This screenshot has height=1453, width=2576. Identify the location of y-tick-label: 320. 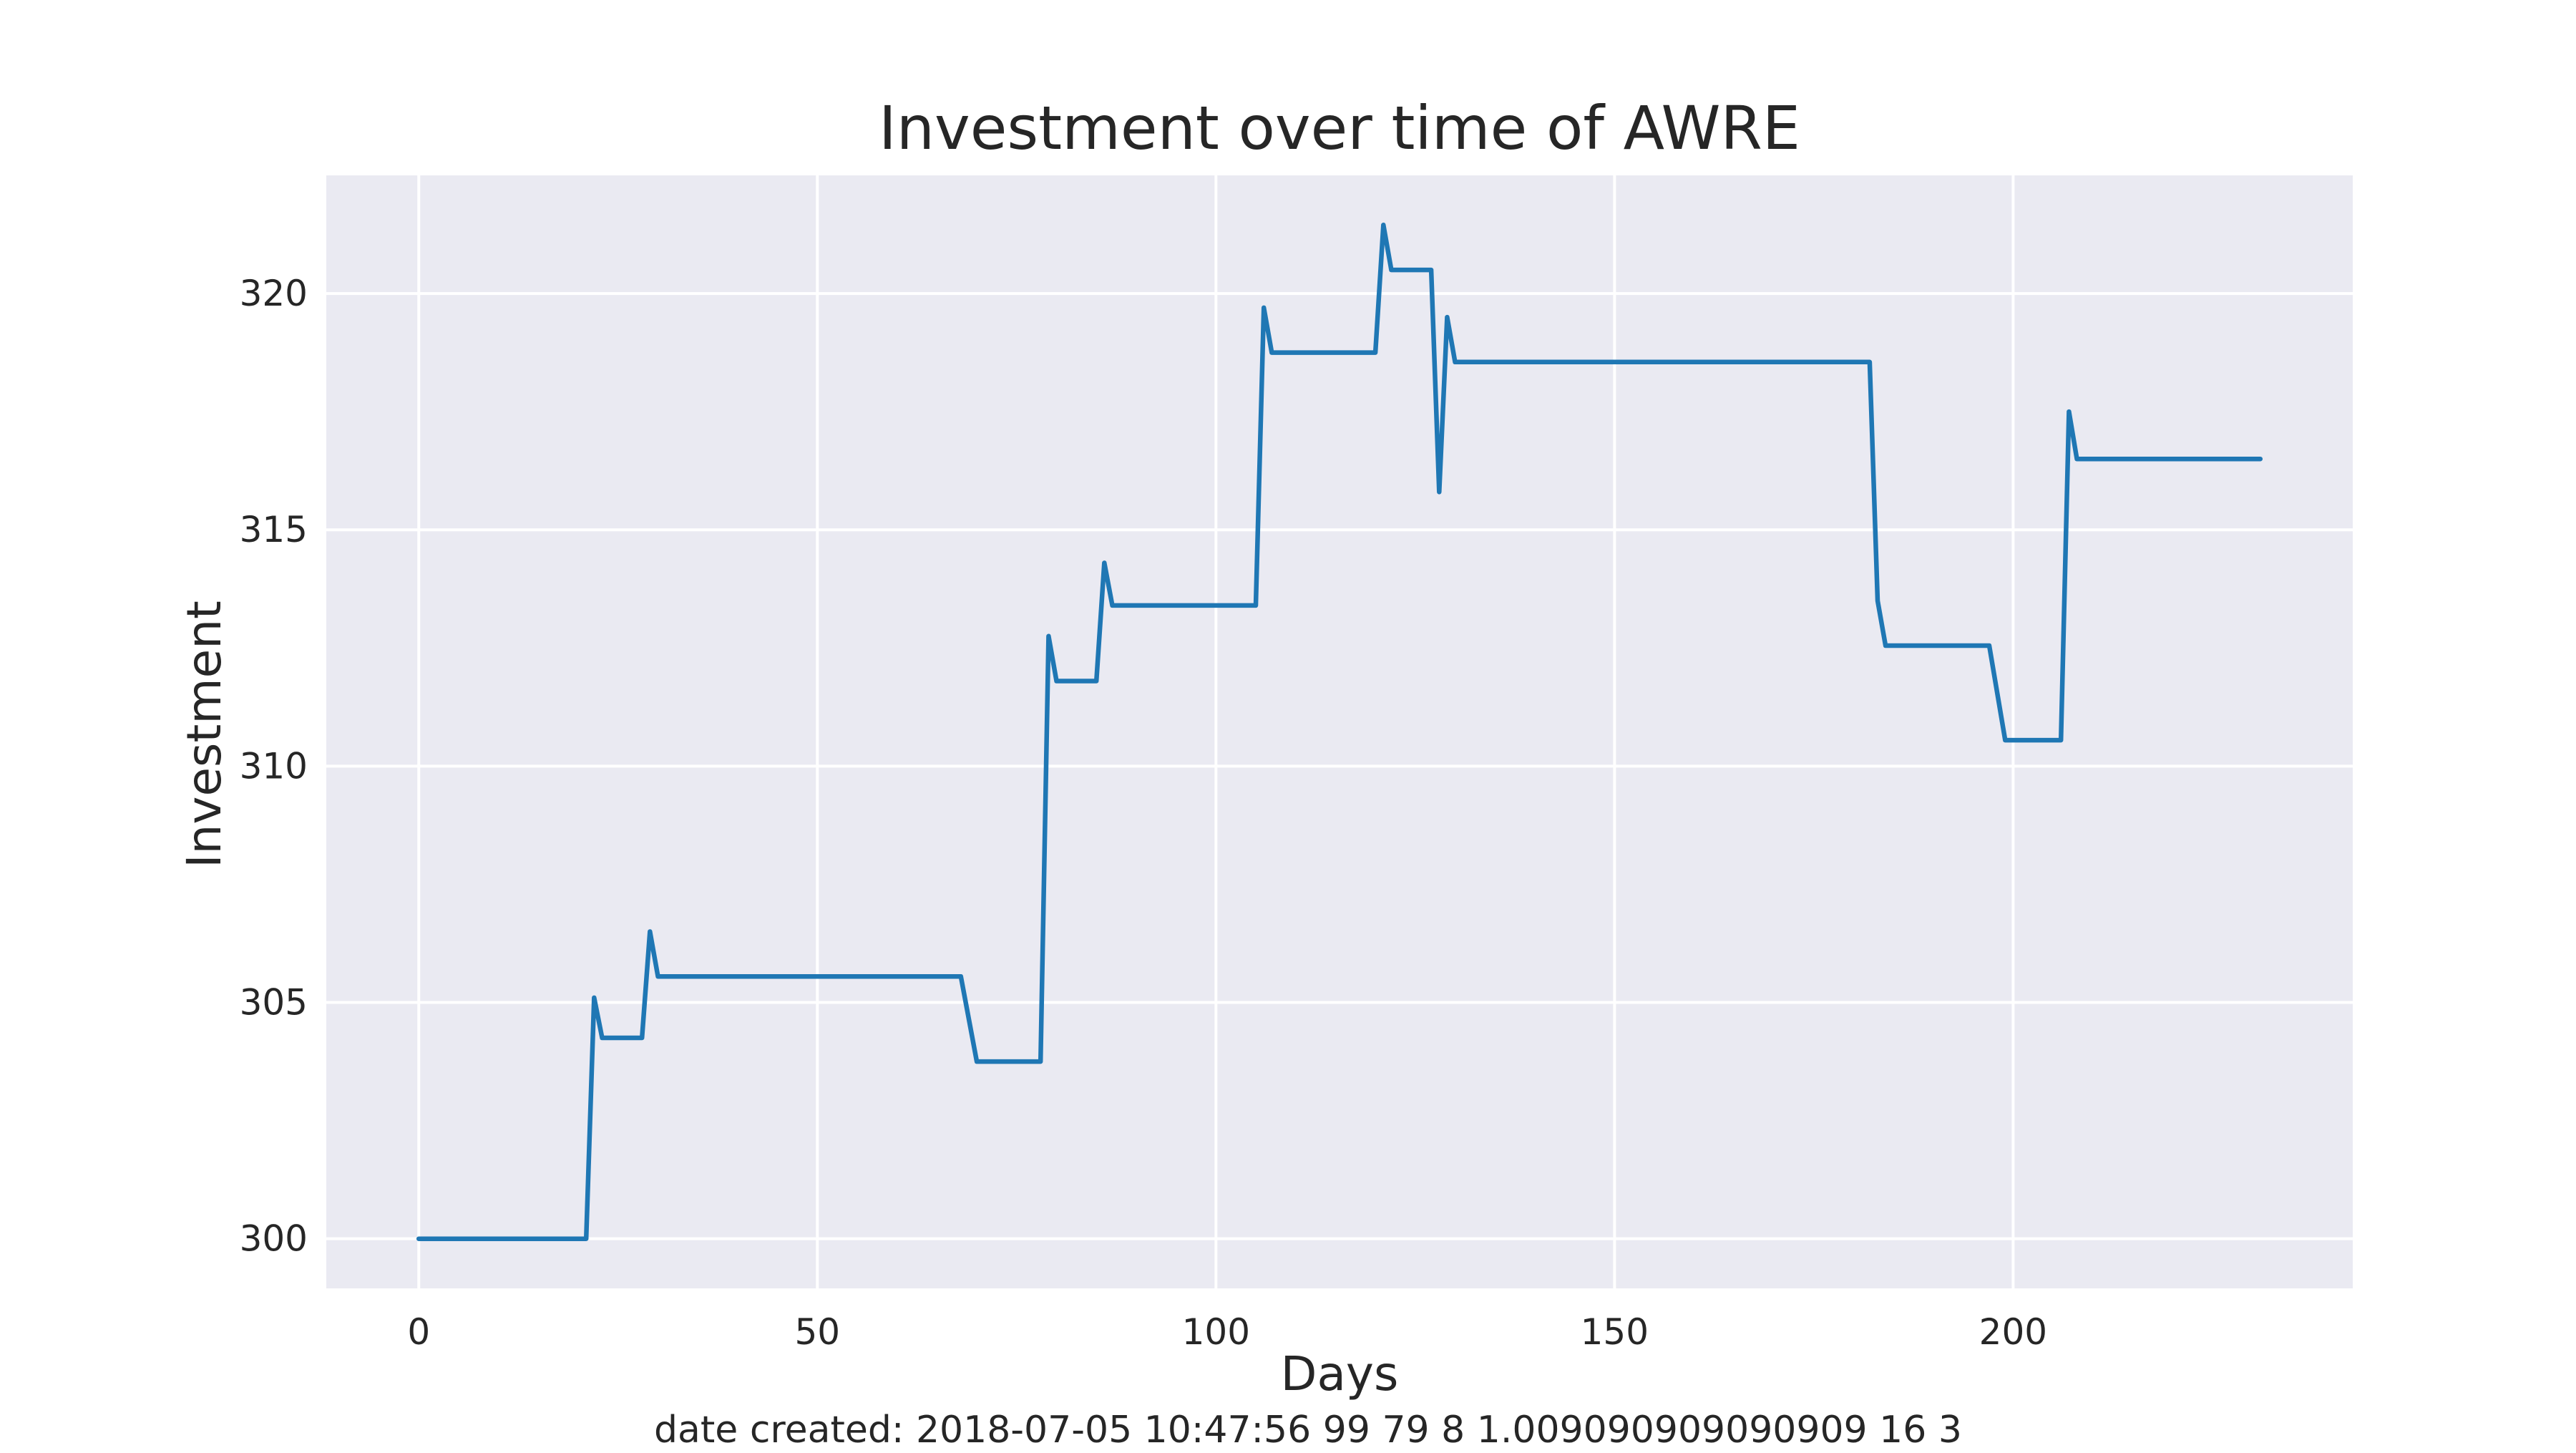
(274, 293).